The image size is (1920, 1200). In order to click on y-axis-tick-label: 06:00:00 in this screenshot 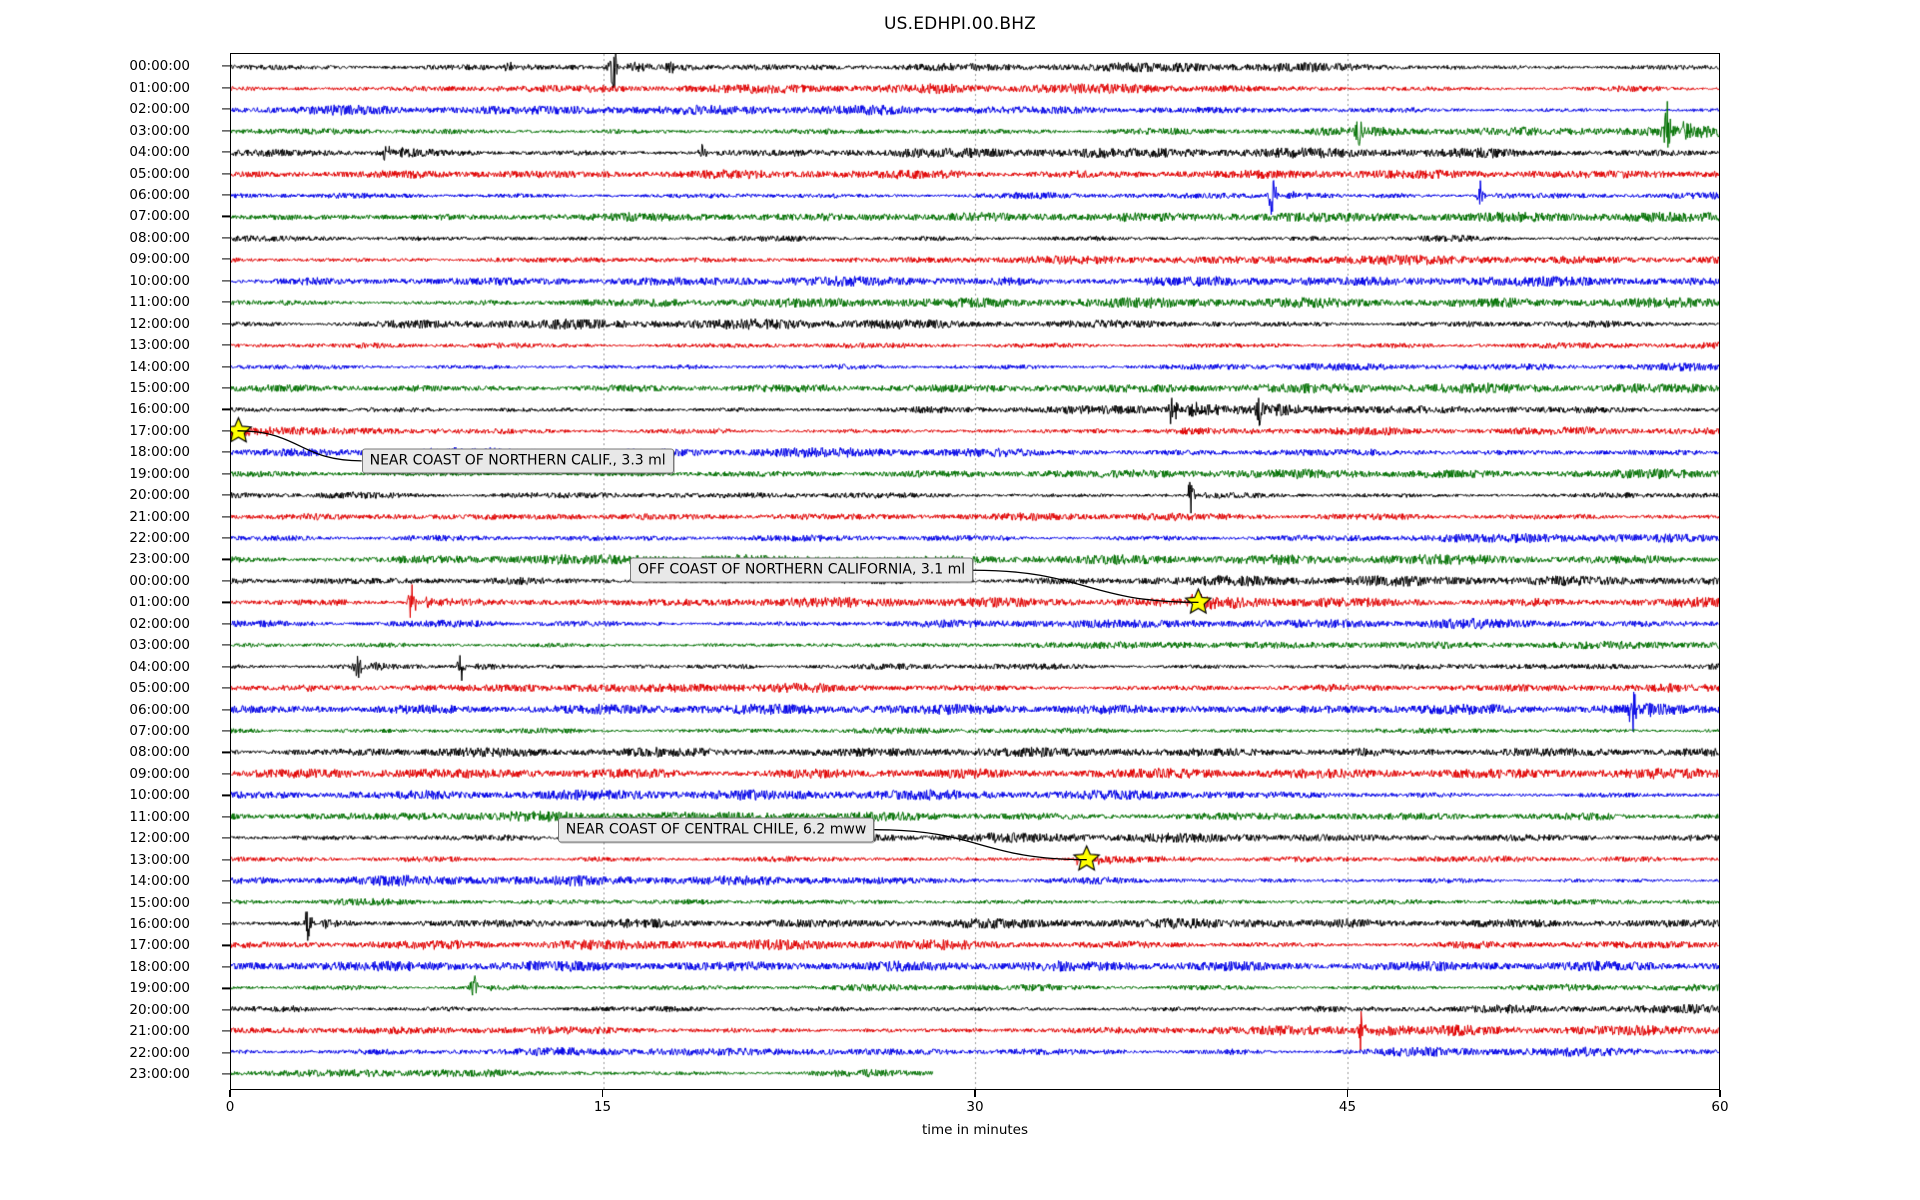, I will do `click(159, 709)`.